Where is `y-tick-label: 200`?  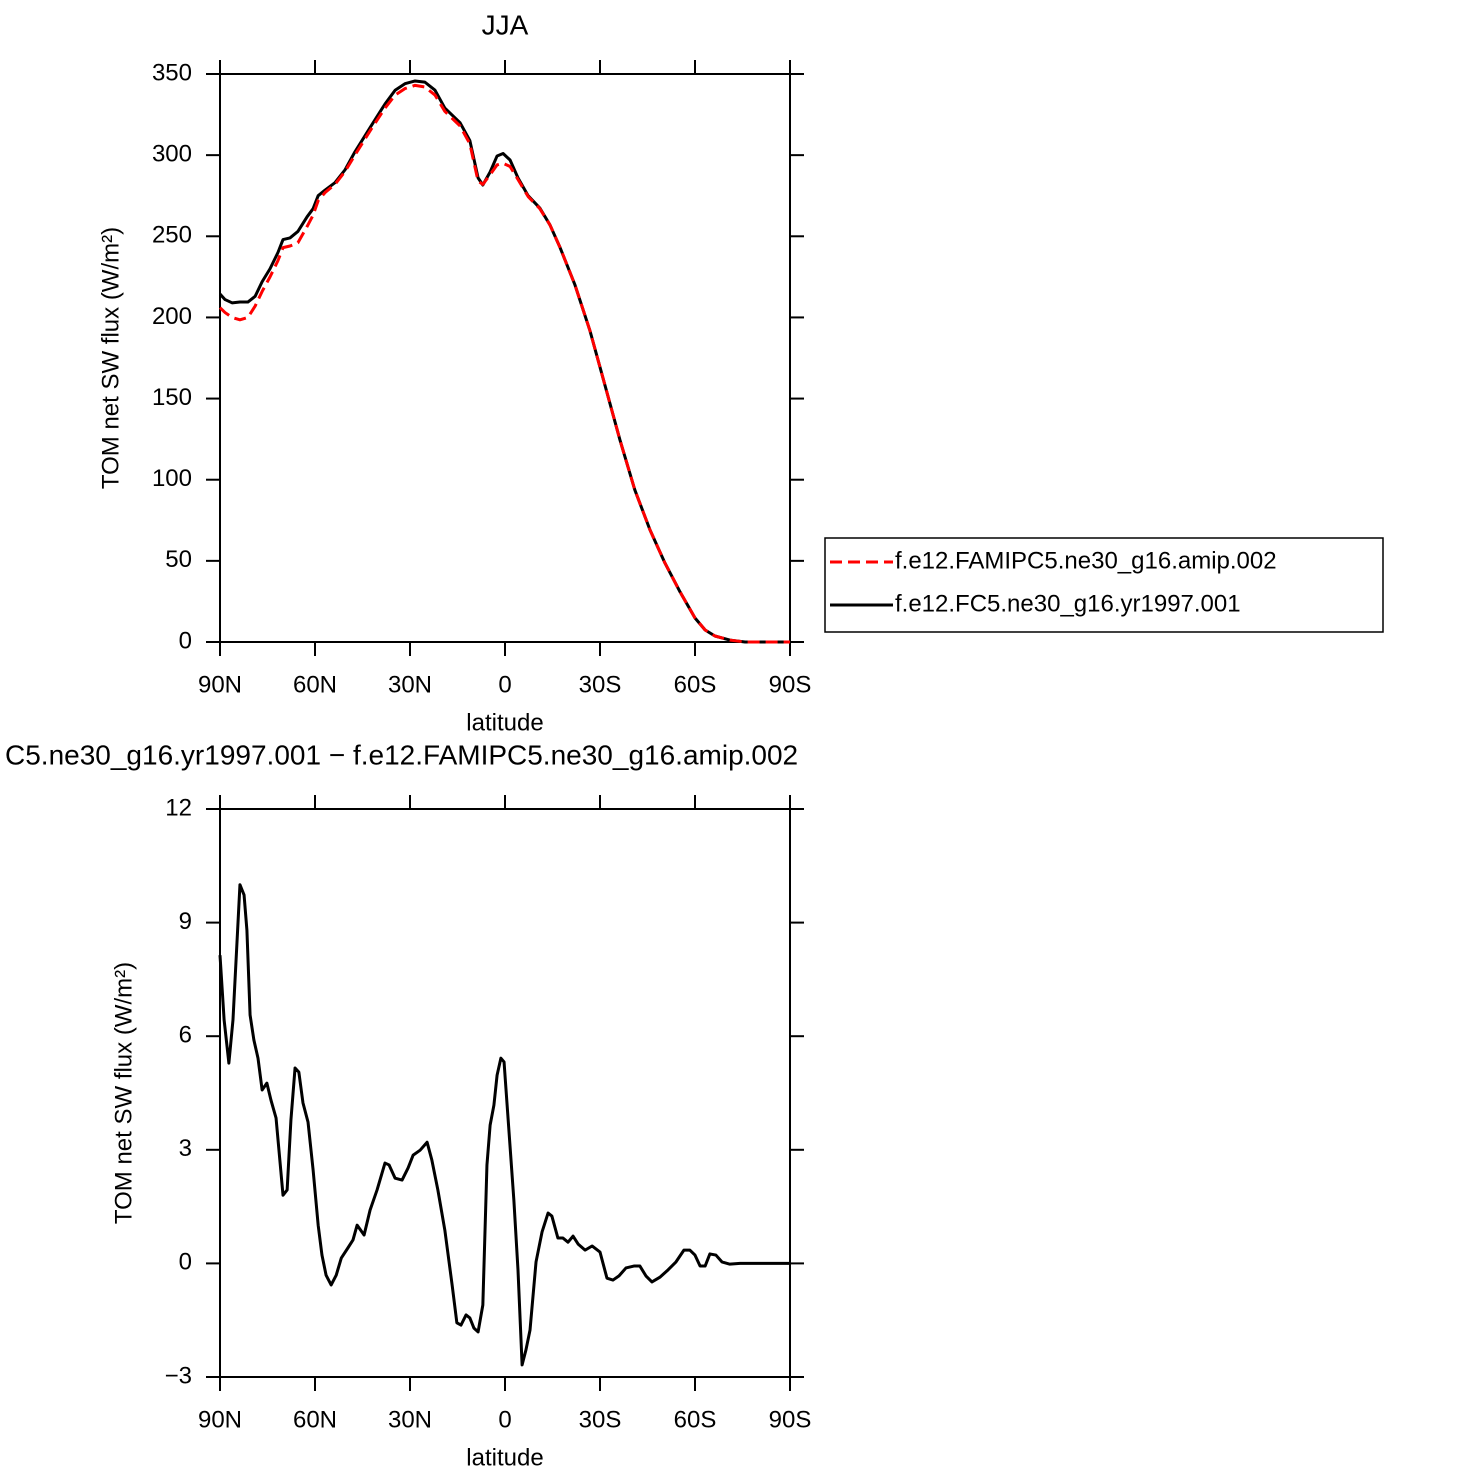
y-tick-label: 200 is located at coordinates (172, 316).